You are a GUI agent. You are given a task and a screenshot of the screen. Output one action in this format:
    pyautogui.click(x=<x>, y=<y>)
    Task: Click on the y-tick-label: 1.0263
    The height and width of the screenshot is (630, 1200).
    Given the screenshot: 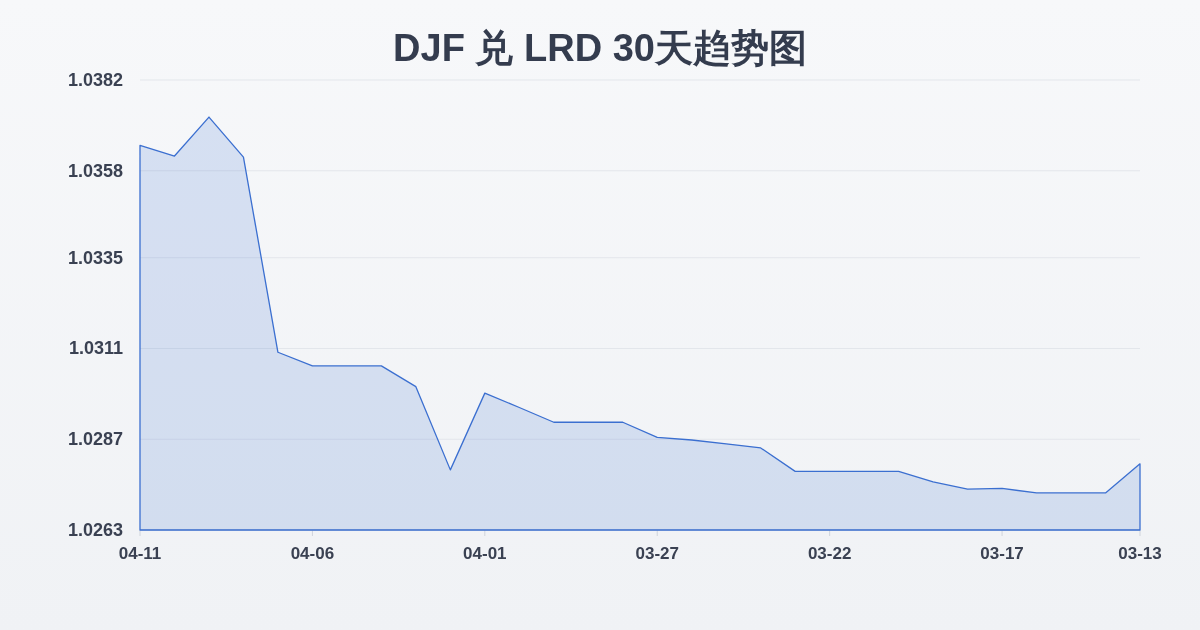 What is the action you would take?
    pyautogui.click(x=95, y=530)
    